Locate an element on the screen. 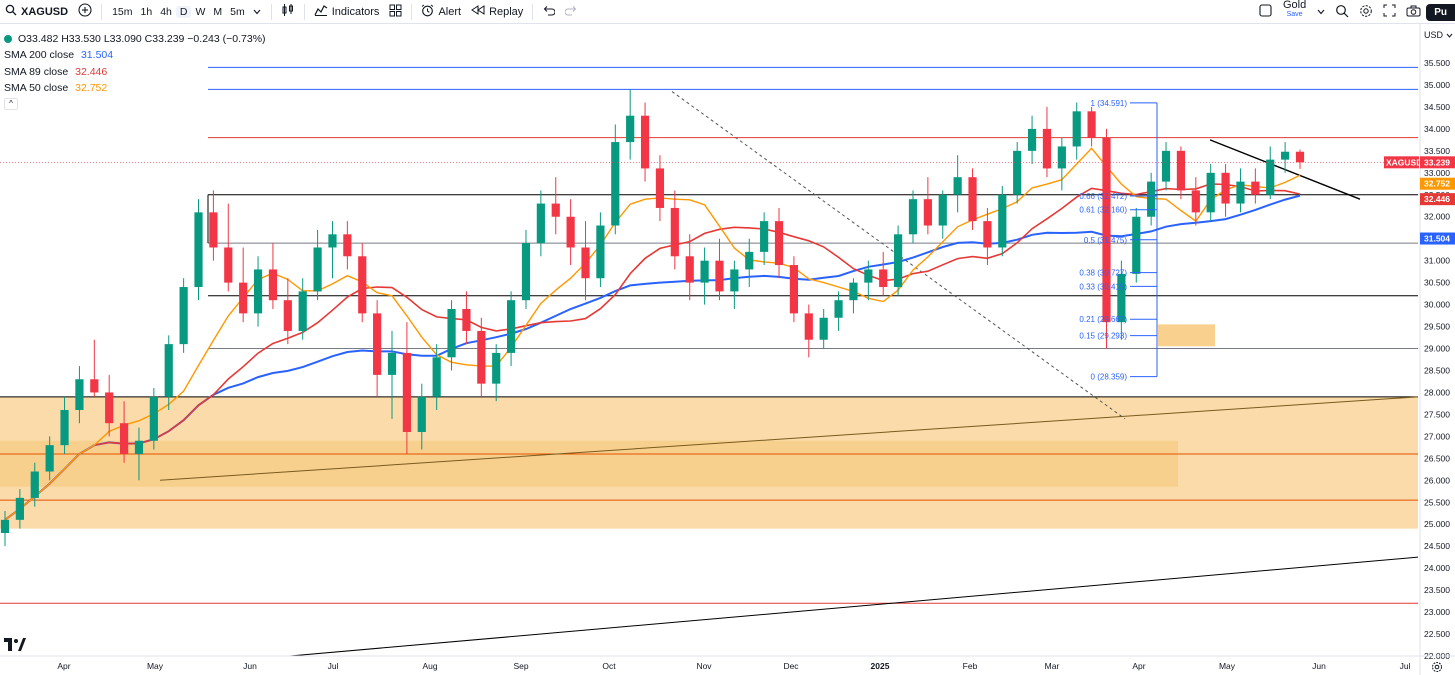  compare-symbol-button is located at coordinates (85, 12).